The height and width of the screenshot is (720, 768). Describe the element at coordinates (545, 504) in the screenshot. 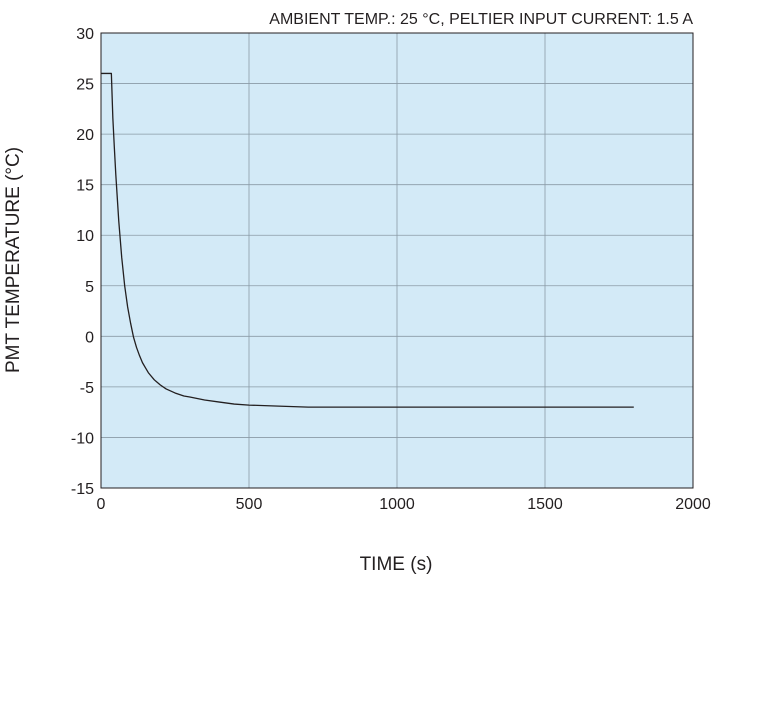

I see `x-tick-label: 1500` at that location.